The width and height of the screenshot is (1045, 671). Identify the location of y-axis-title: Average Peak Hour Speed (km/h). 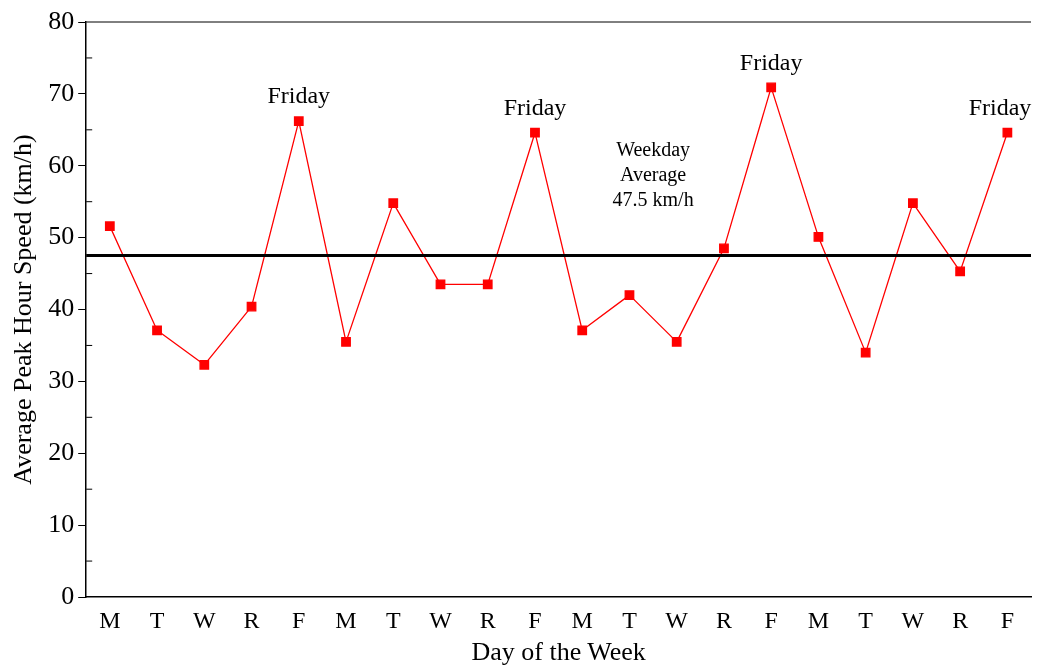
(23, 309).